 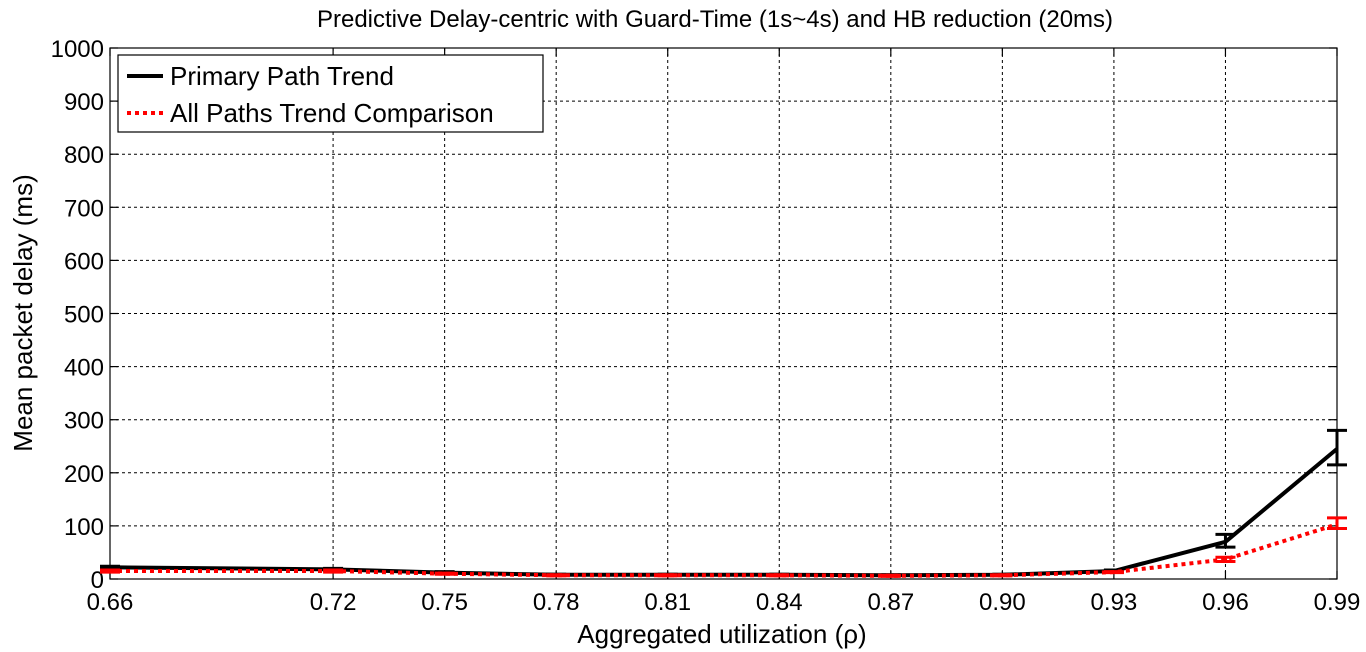 What do you see at coordinates (333, 602) in the screenshot?
I see `x-tick-label: 0.72` at bounding box center [333, 602].